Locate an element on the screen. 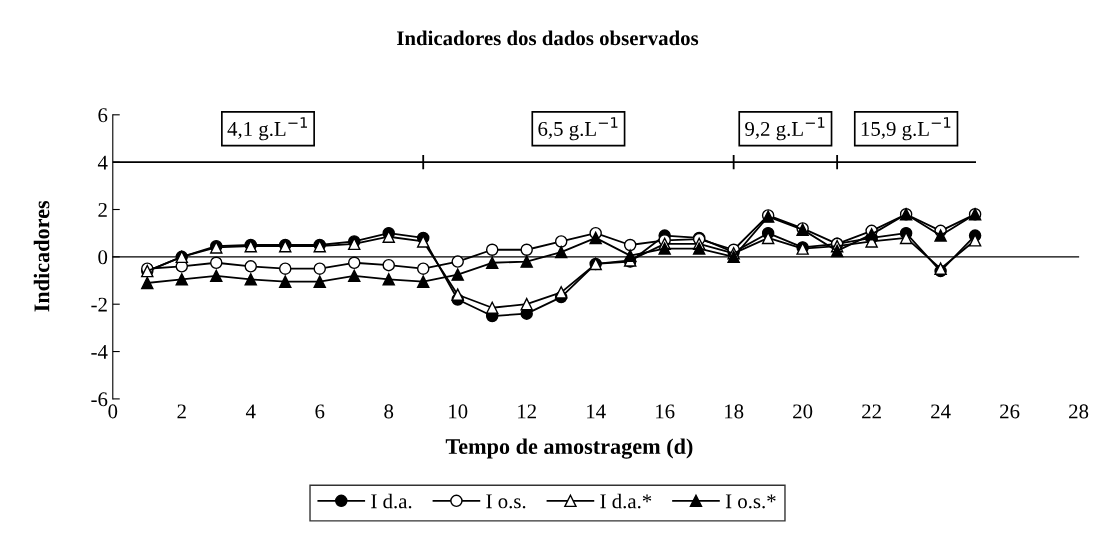  annotation: 9,2 g.L$^{−1}$ is located at coordinates (785, 129).